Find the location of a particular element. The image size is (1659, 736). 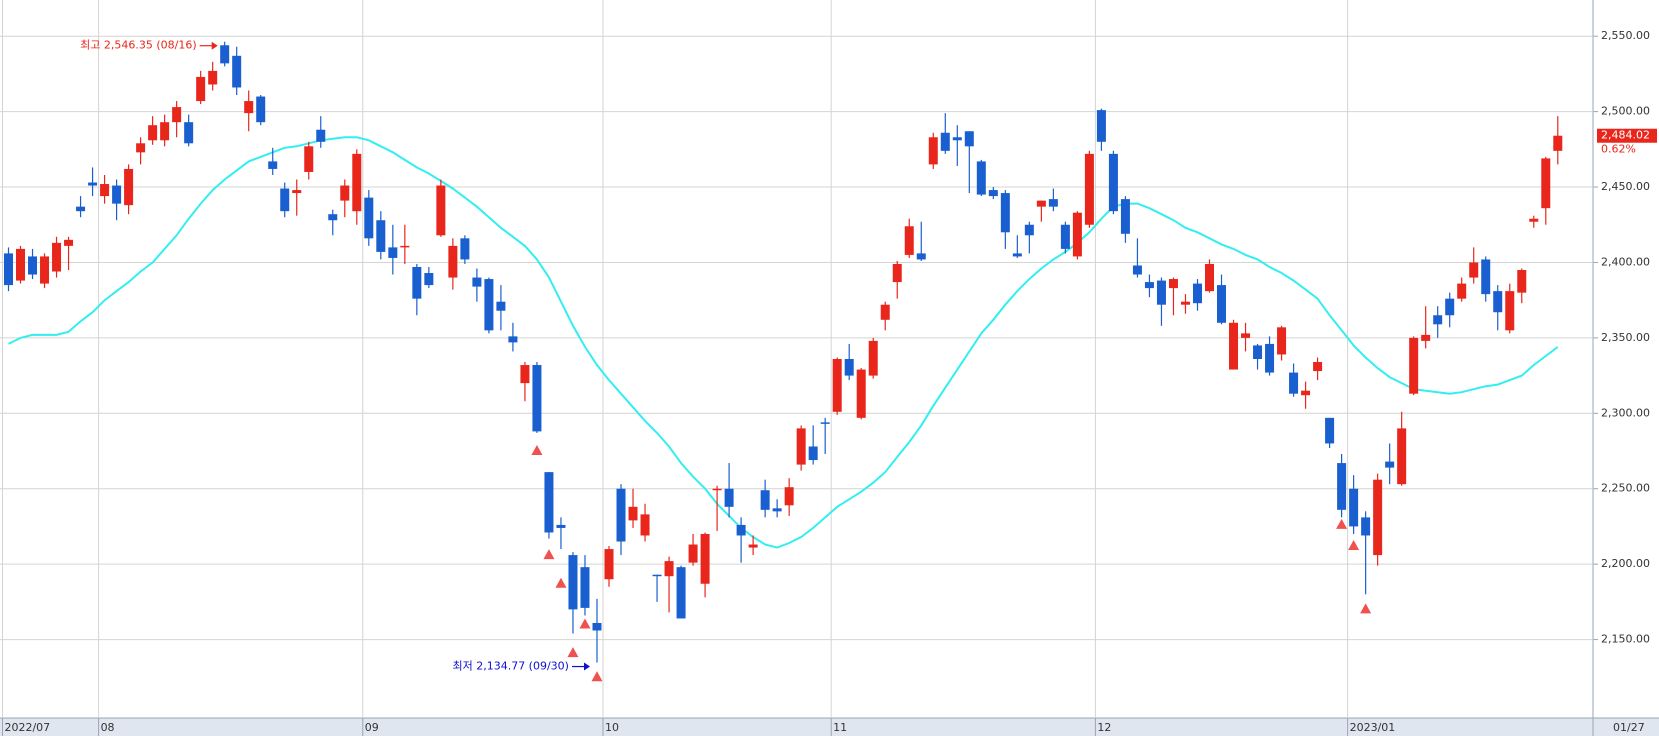

y-tick-label: 2,350.00 is located at coordinates (1625, 337).